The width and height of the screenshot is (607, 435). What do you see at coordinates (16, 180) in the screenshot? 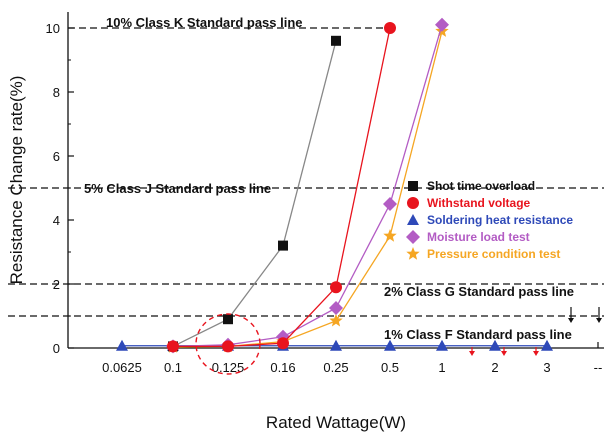
I see `y-axis-title: Resistance Change rate(%)` at bounding box center [16, 180].